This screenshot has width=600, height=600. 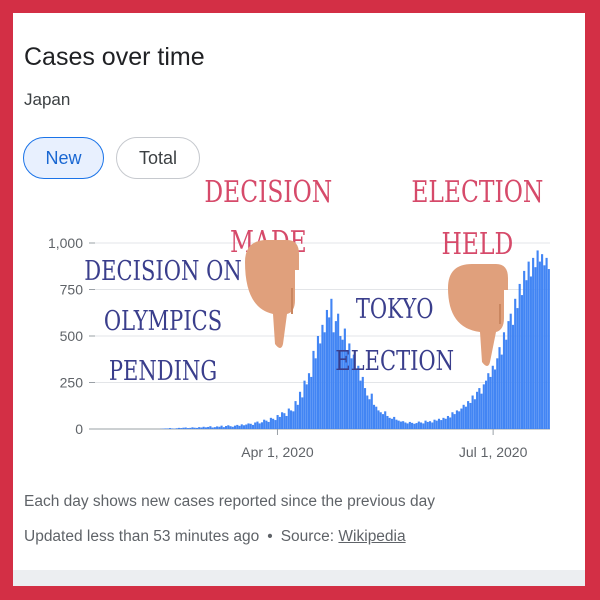 What do you see at coordinates (395, 308) in the screenshot?
I see `annotation-tokyo-election-line1: TOKYO` at bounding box center [395, 308].